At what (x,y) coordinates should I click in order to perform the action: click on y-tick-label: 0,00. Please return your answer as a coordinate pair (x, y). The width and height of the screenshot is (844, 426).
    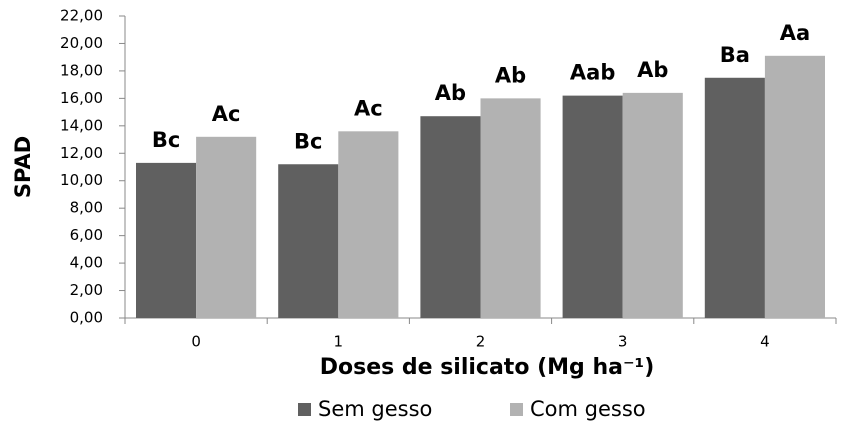
    Looking at the image, I should click on (86, 318).